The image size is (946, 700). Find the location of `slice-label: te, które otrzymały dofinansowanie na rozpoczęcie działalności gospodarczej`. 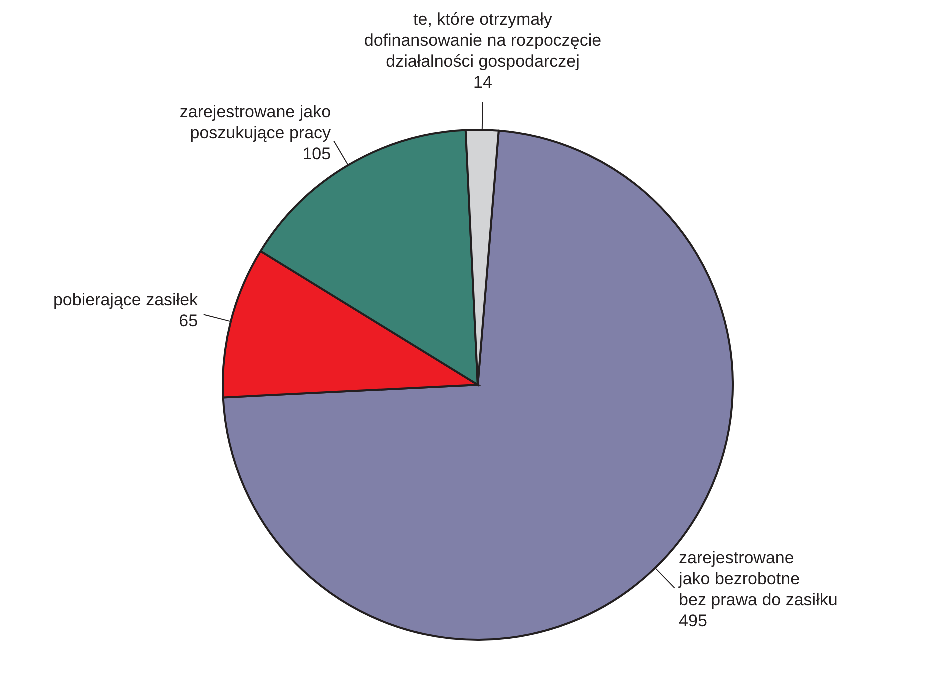

slice-label: te, które otrzymały dofinansowanie na rozpoczęcie działalności gospodarczej is located at coordinates (483, 41).